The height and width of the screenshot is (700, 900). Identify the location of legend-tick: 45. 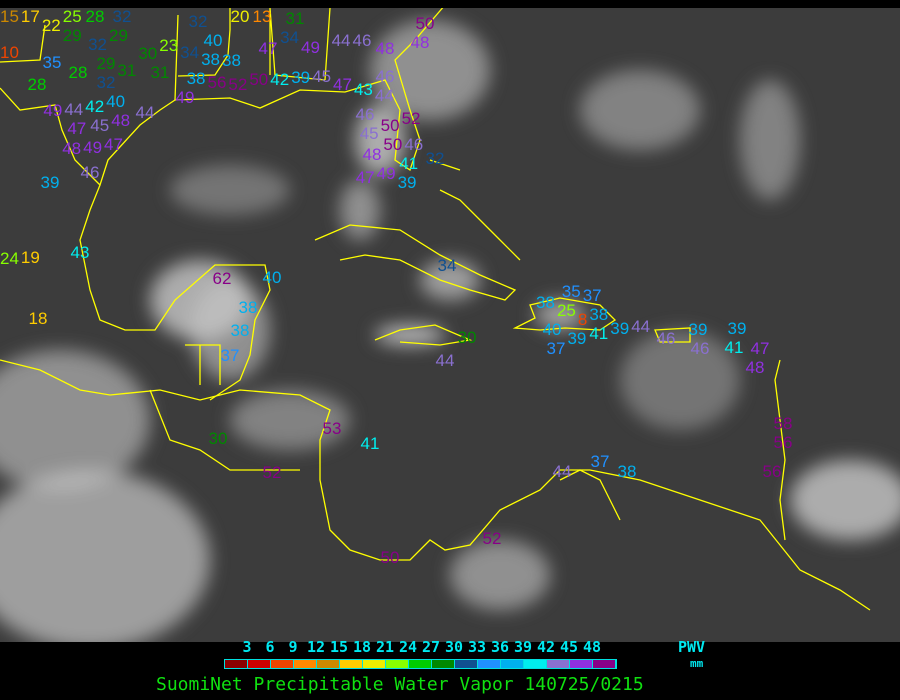
(569, 647).